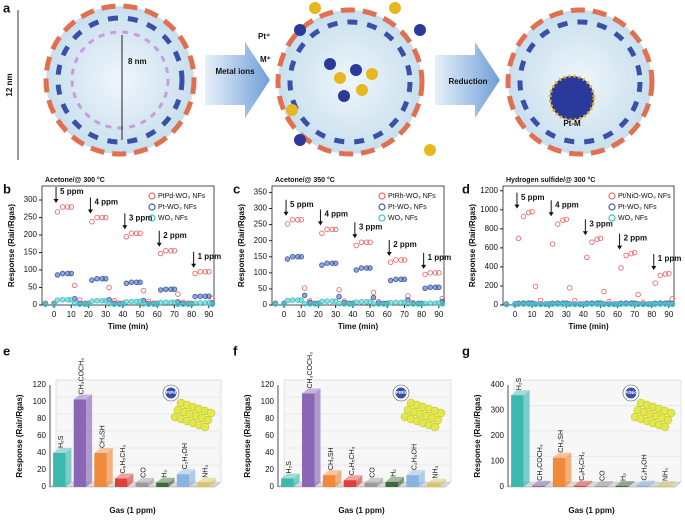 This screenshot has width=685, height=532. What do you see at coordinates (637, 207) in the screenshot?
I see `legend-label: Pt-WO₃ NFs` at bounding box center [637, 207].